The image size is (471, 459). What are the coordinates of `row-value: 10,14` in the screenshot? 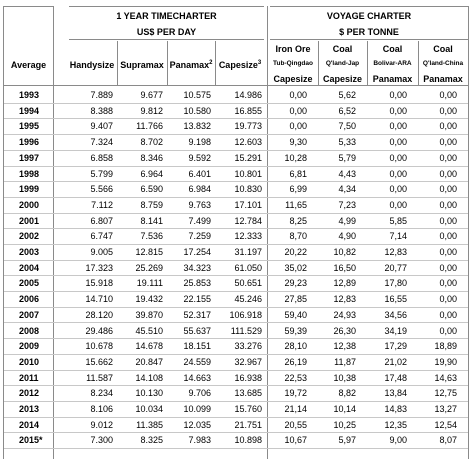 It's located at (344, 409).